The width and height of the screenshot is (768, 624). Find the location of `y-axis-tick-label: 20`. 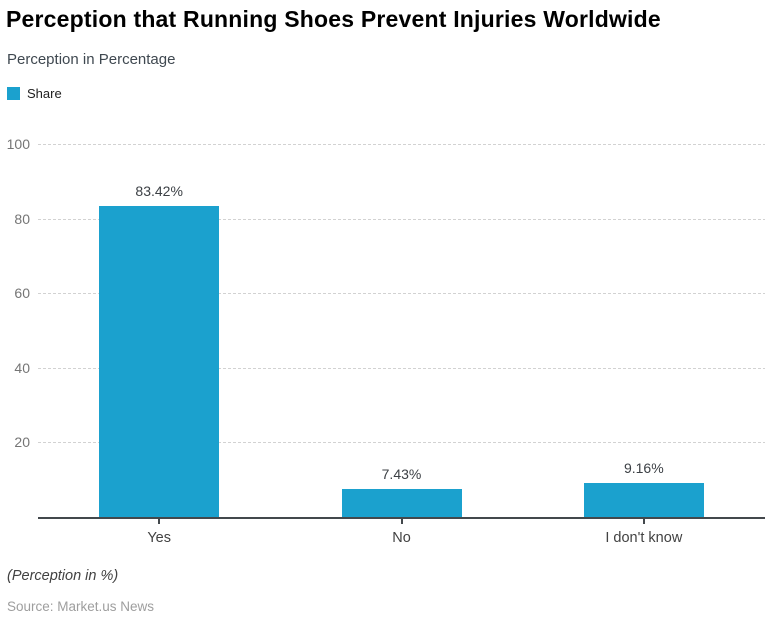

y-axis-tick-label: 20 is located at coordinates (22, 442).